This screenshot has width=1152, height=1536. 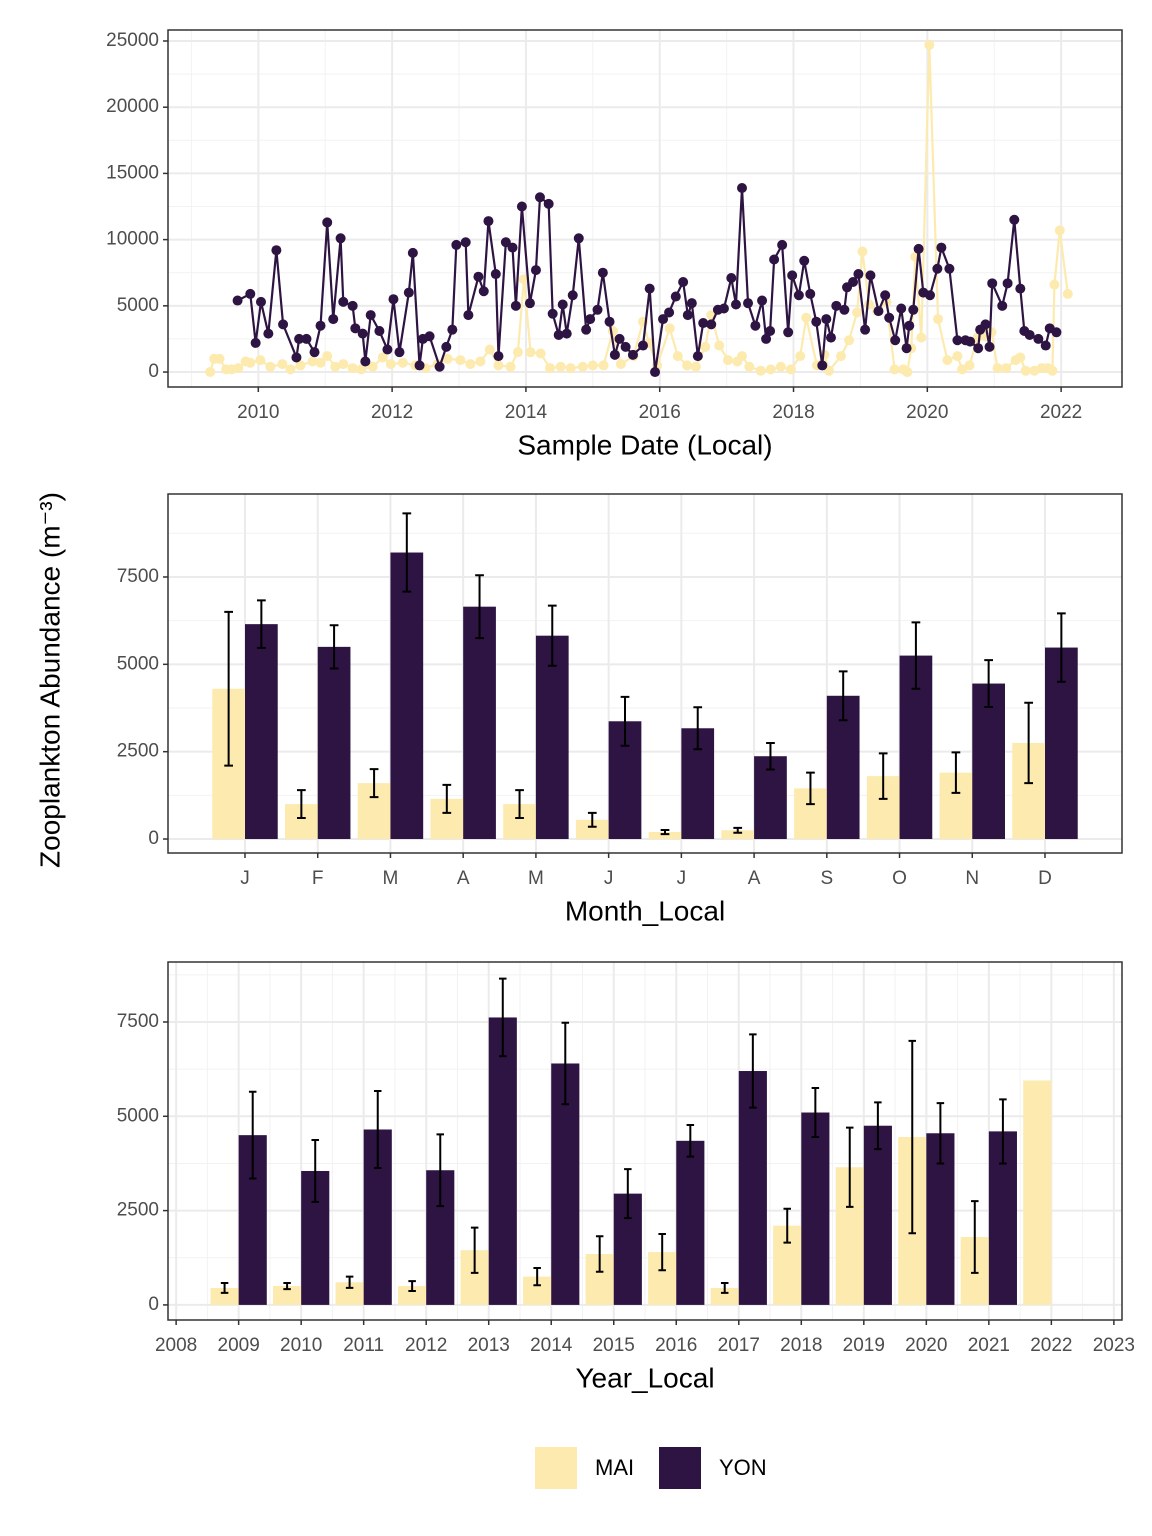 What do you see at coordinates (644, 1377) in the screenshot?
I see `x-axis-title: Year_Local` at bounding box center [644, 1377].